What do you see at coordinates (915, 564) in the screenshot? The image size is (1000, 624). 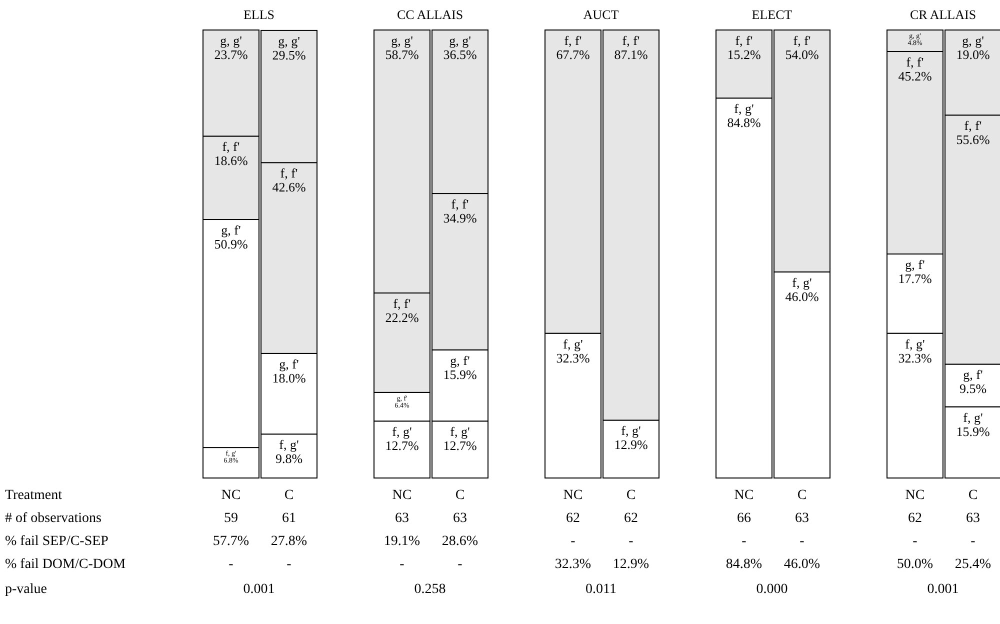 I see `text: 50.0%` at bounding box center [915, 564].